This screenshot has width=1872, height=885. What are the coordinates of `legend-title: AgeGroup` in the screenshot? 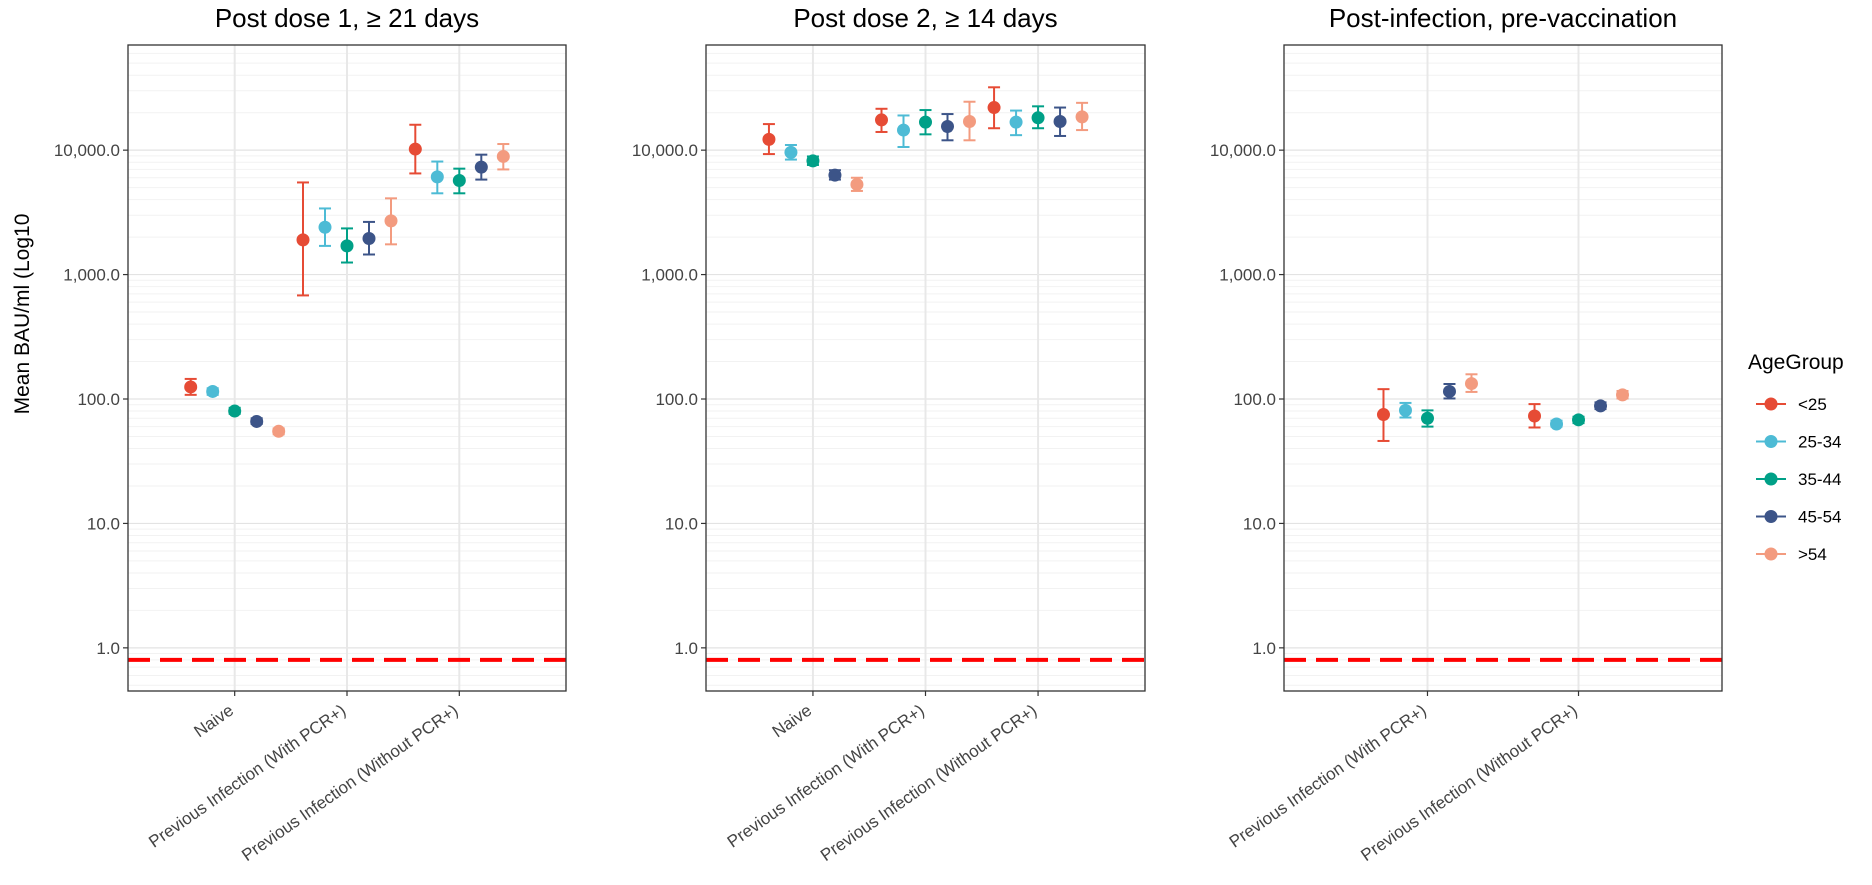 It's located at (1796, 362).